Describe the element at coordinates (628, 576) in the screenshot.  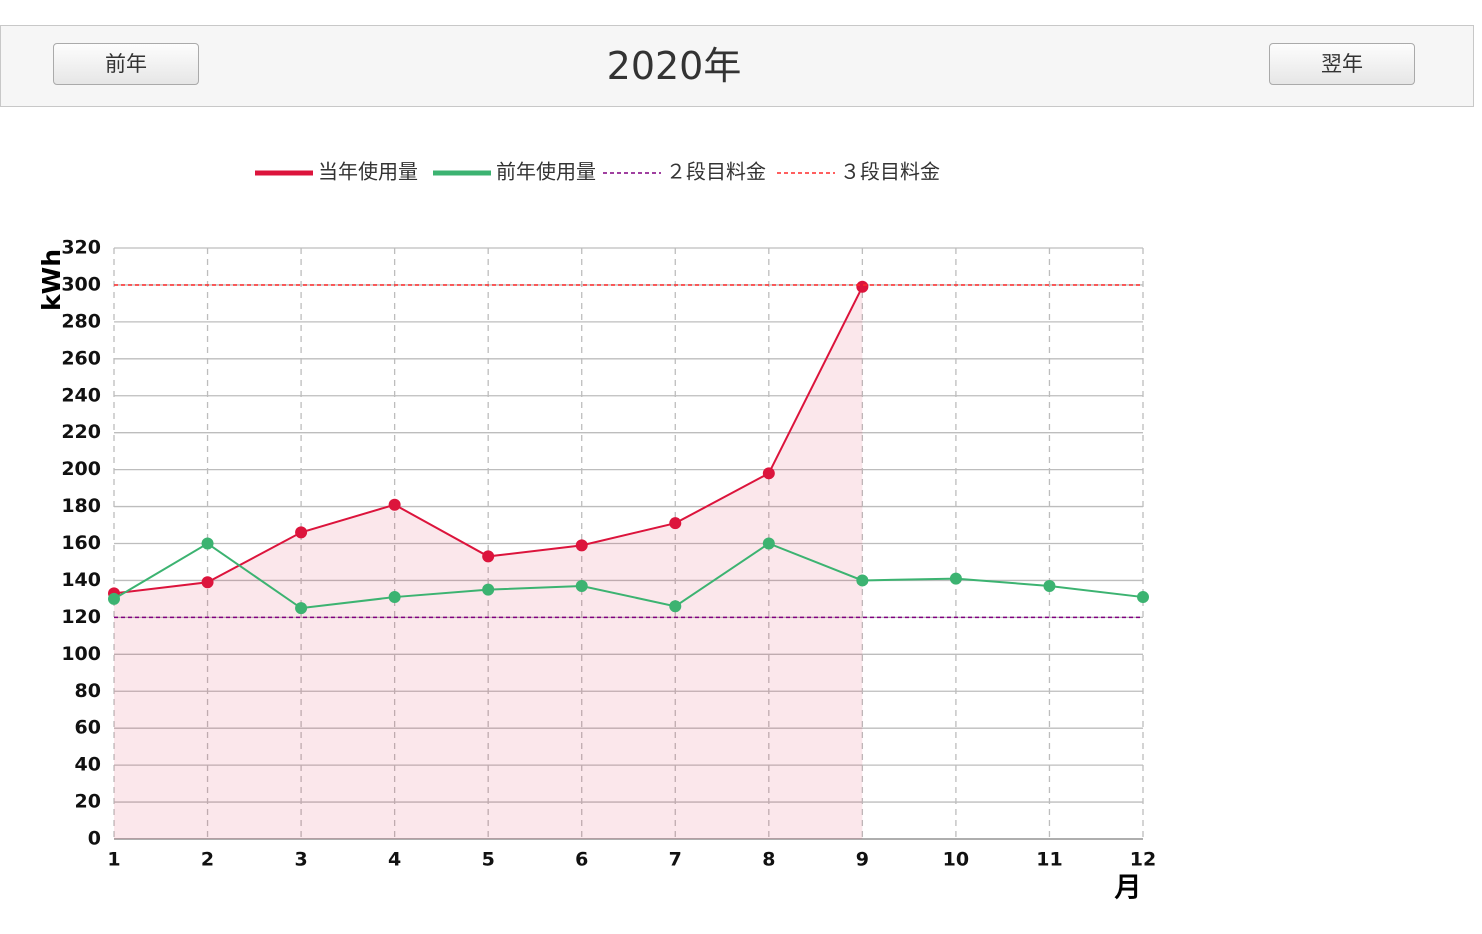
I see `series-line` at that location.